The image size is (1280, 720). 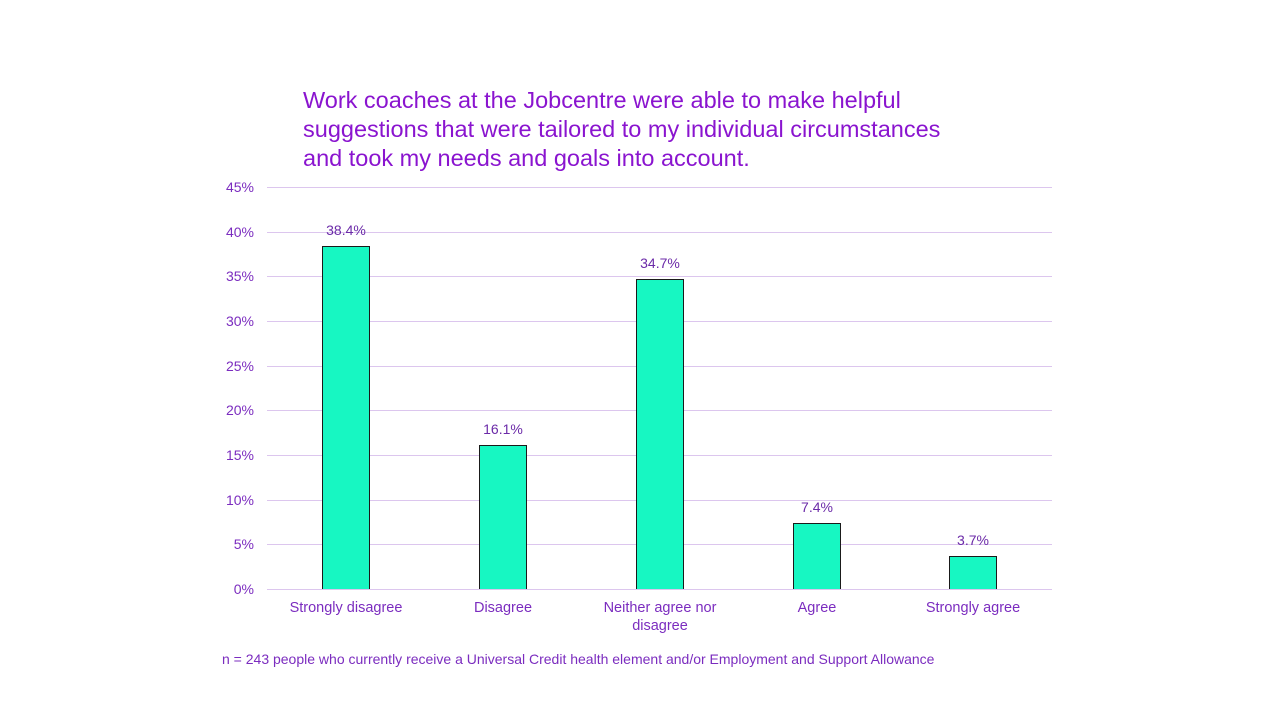 What do you see at coordinates (503, 608) in the screenshot?
I see `x-label-disagree: Disagree` at bounding box center [503, 608].